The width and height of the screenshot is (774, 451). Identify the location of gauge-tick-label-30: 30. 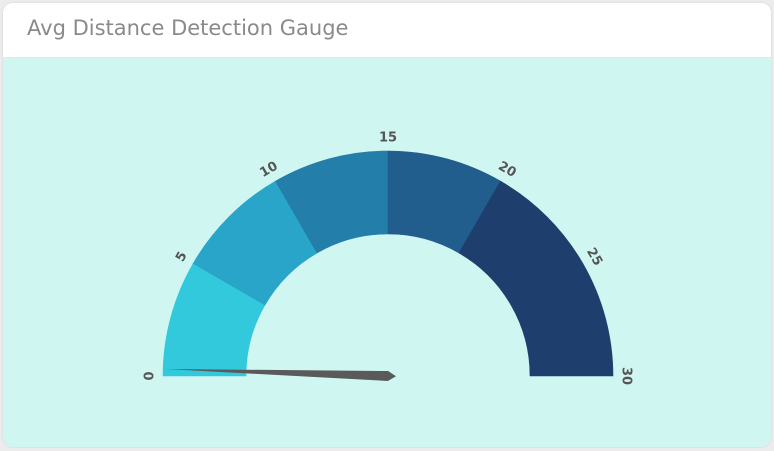
(626, 376).